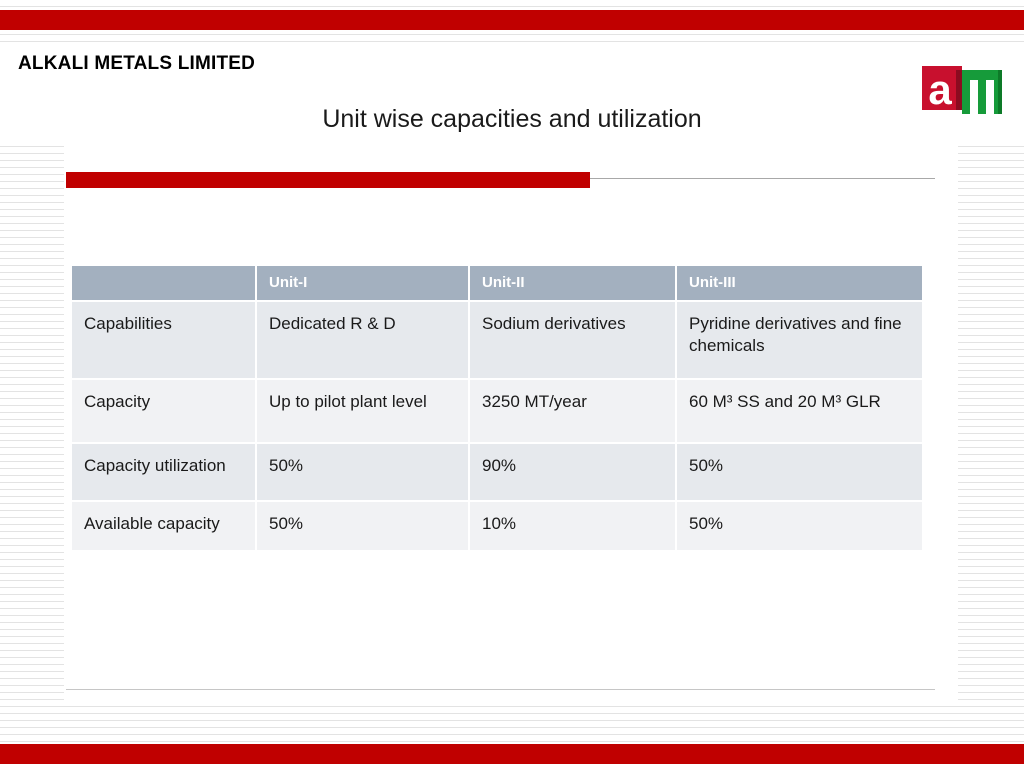 The height and width of the screenshot is (768, 1024). I want to click on cell-unit3: 60 M³ SS and 20 M³ GLR, so click(799, 411).